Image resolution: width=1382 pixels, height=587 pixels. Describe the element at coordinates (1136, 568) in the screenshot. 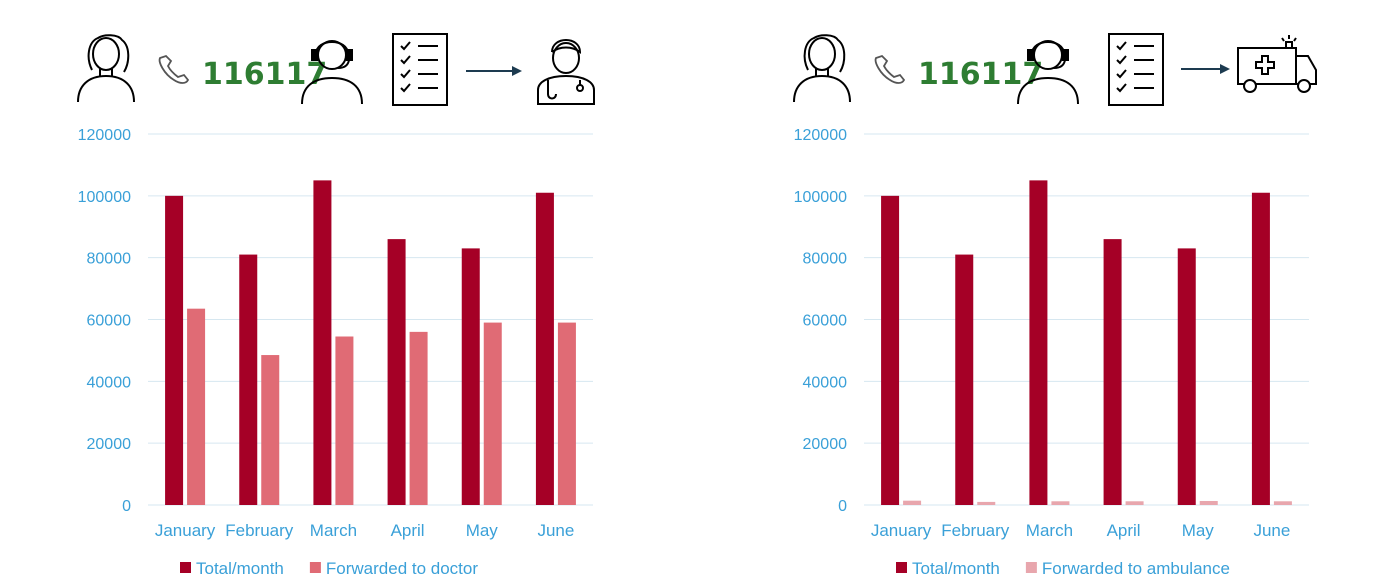

I see `legend-label: Forwarded to ambulance` at that location.